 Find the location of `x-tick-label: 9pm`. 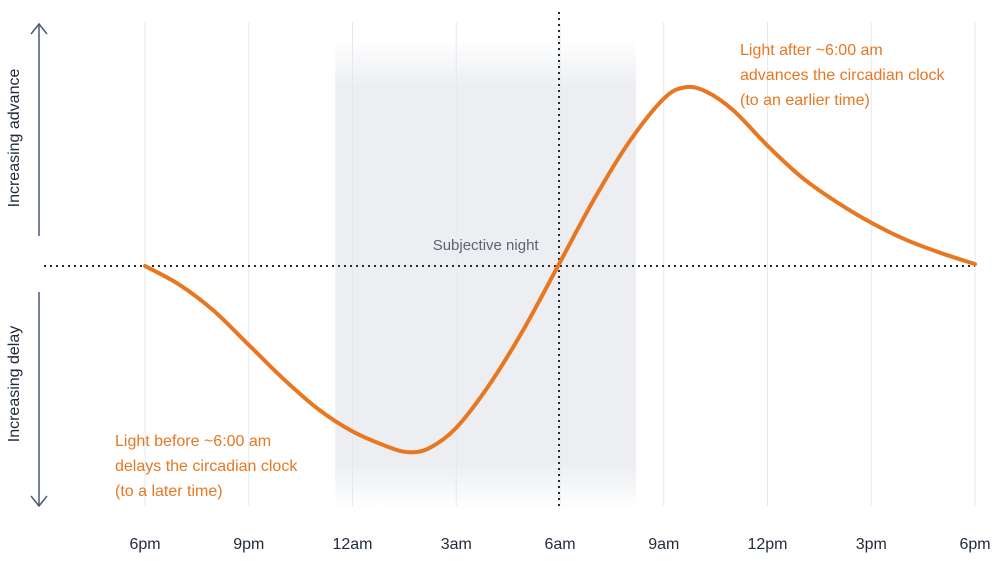

x-tick-label: 9pm is located at coordinates (248, 544).